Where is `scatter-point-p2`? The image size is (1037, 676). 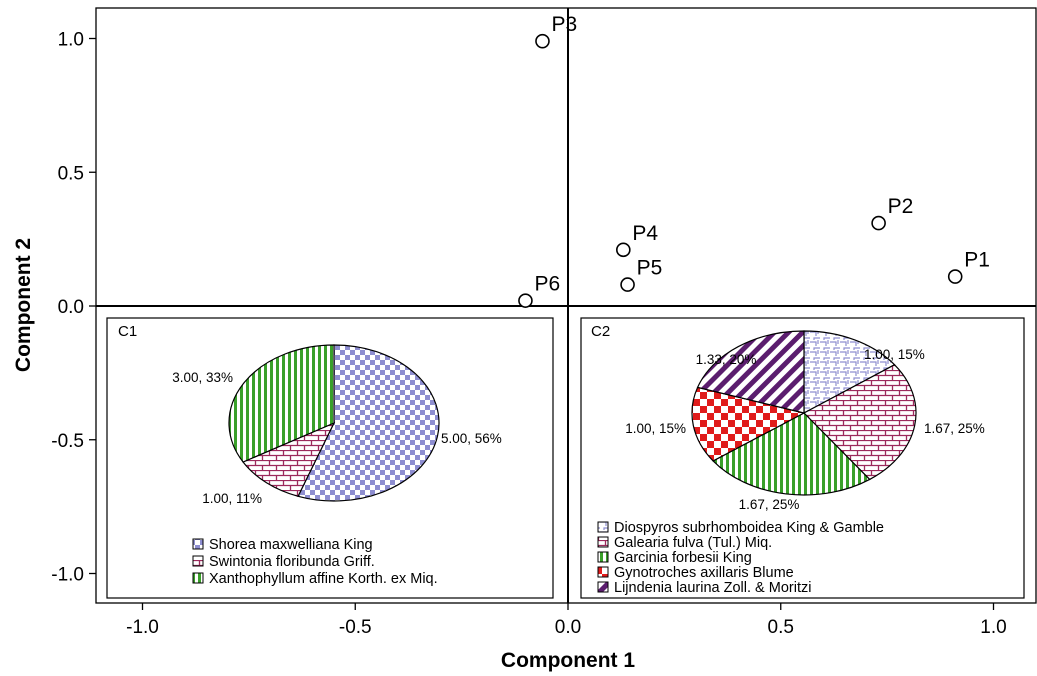 scatter-point-p2 is located at coordinates (878, 223).